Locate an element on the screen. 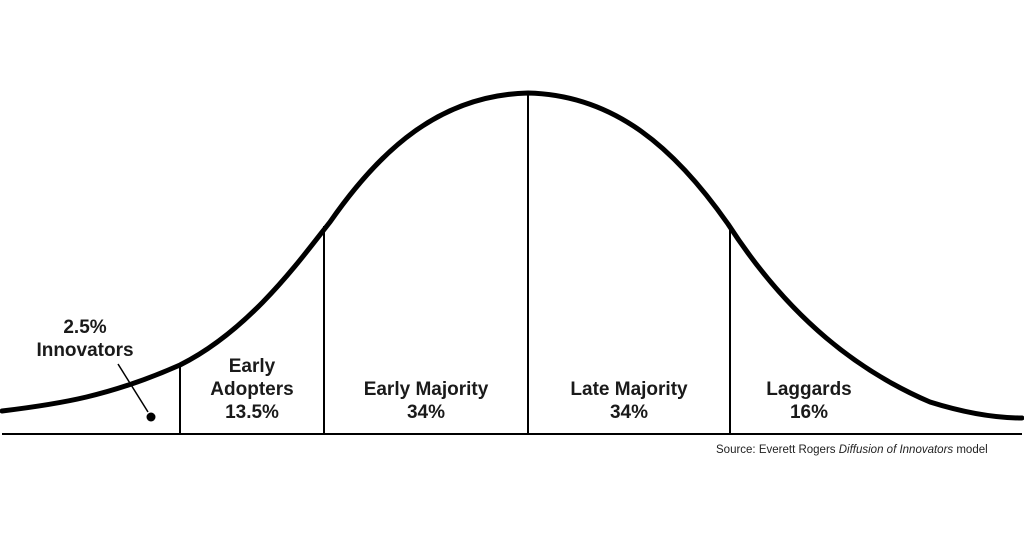  early-adopters-label: Early Adopters 13.5% is located at coordinates (252, 389).